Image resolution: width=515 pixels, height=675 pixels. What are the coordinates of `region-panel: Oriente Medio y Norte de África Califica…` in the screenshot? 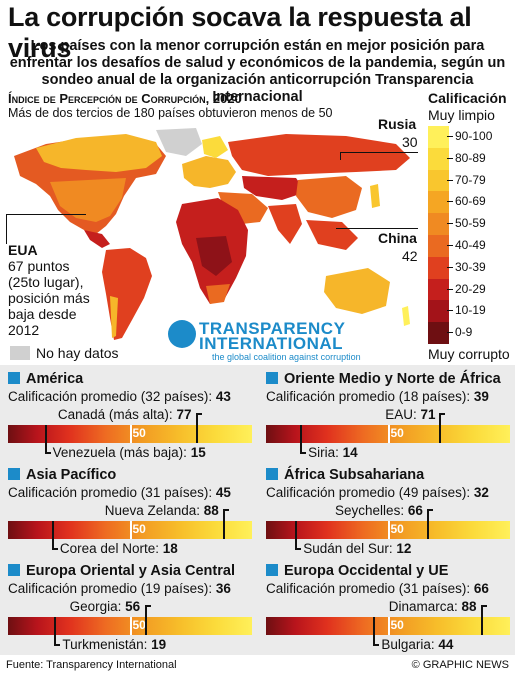 It's located at (388, 417).